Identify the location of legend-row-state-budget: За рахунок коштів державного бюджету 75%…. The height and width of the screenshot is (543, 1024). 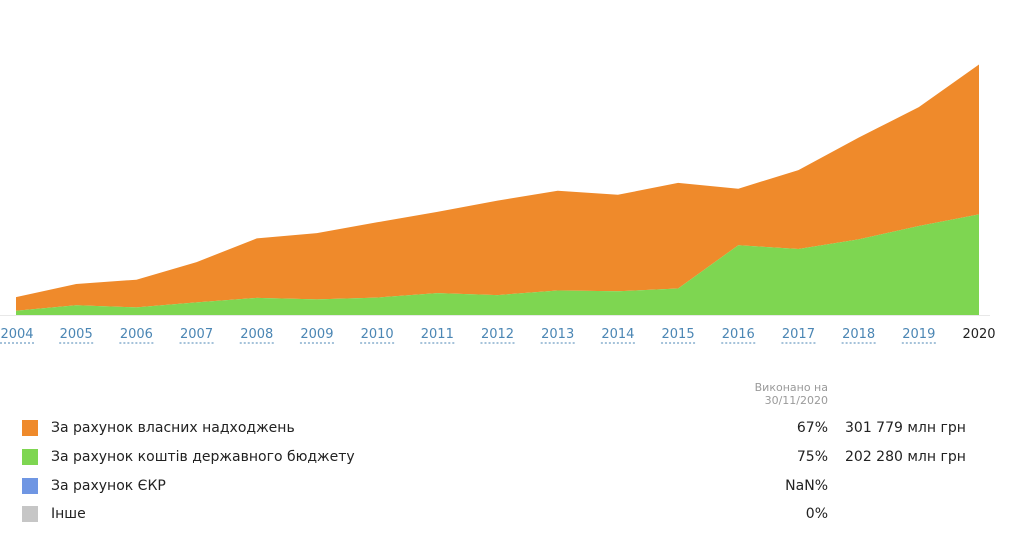
(512, 457).